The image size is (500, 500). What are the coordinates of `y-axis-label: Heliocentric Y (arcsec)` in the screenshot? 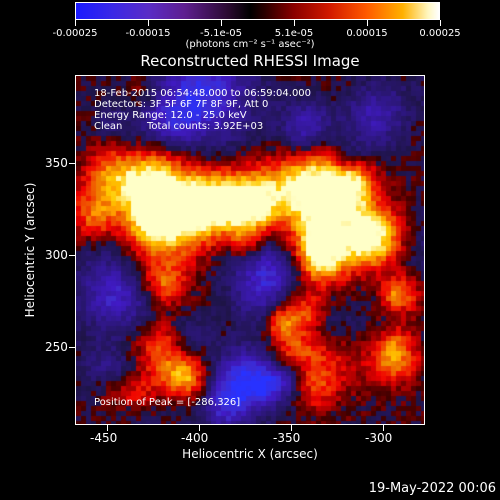 It's located at (30, 250).